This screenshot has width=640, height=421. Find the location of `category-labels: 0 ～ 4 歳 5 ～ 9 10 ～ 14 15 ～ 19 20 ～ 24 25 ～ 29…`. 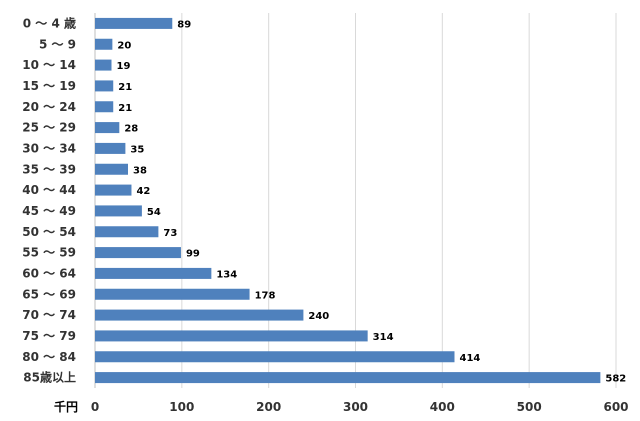

category-labels: 0 ～ 4 歳 5 ～ 9 10 ～ 14 15 ～ 19 20 ～ 24 25 ～ 29… is located at coordinates (49, 199).